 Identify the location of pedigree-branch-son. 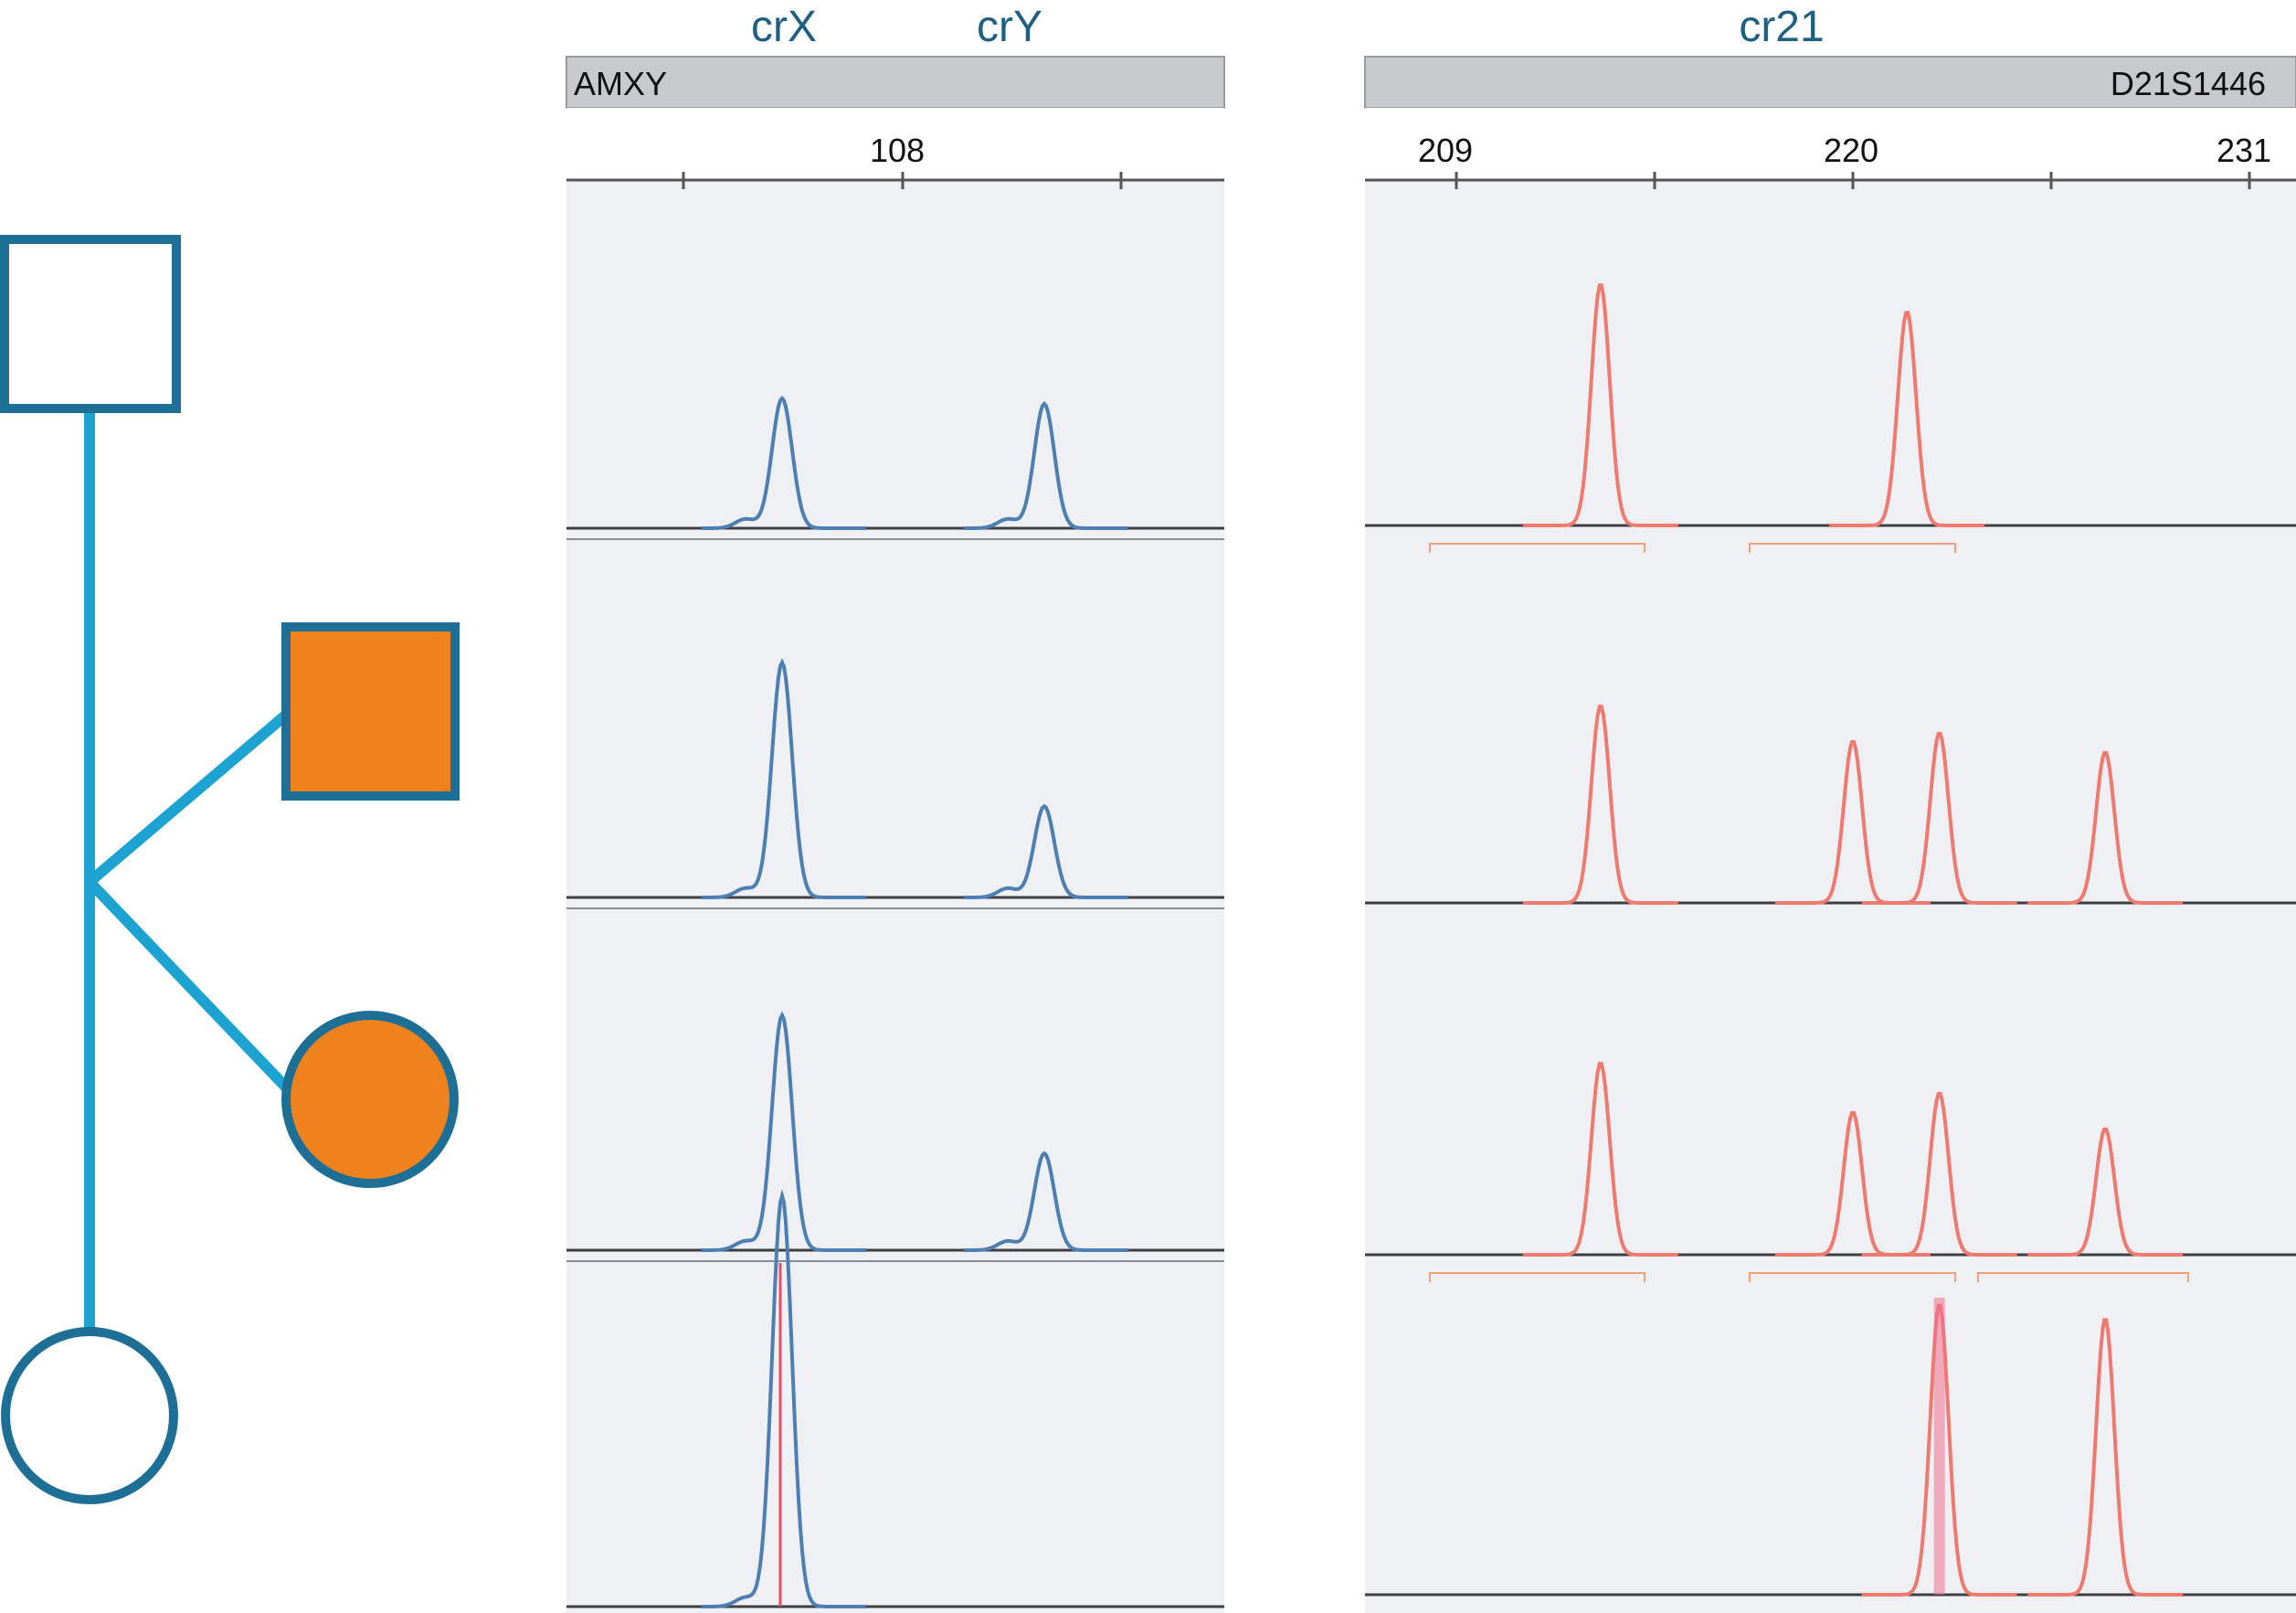
(190, 796).